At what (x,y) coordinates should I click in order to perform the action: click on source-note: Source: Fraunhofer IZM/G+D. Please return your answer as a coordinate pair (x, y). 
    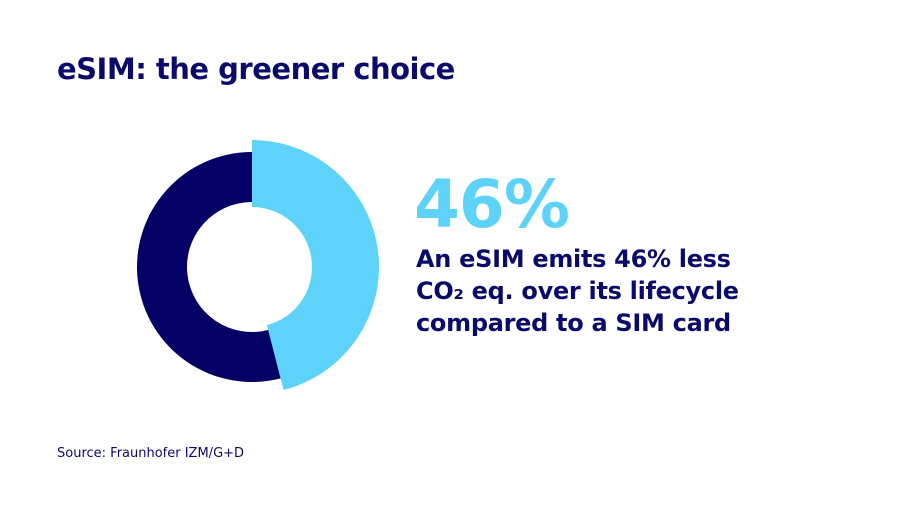
    Looking at the image, I should click on (151, 453).